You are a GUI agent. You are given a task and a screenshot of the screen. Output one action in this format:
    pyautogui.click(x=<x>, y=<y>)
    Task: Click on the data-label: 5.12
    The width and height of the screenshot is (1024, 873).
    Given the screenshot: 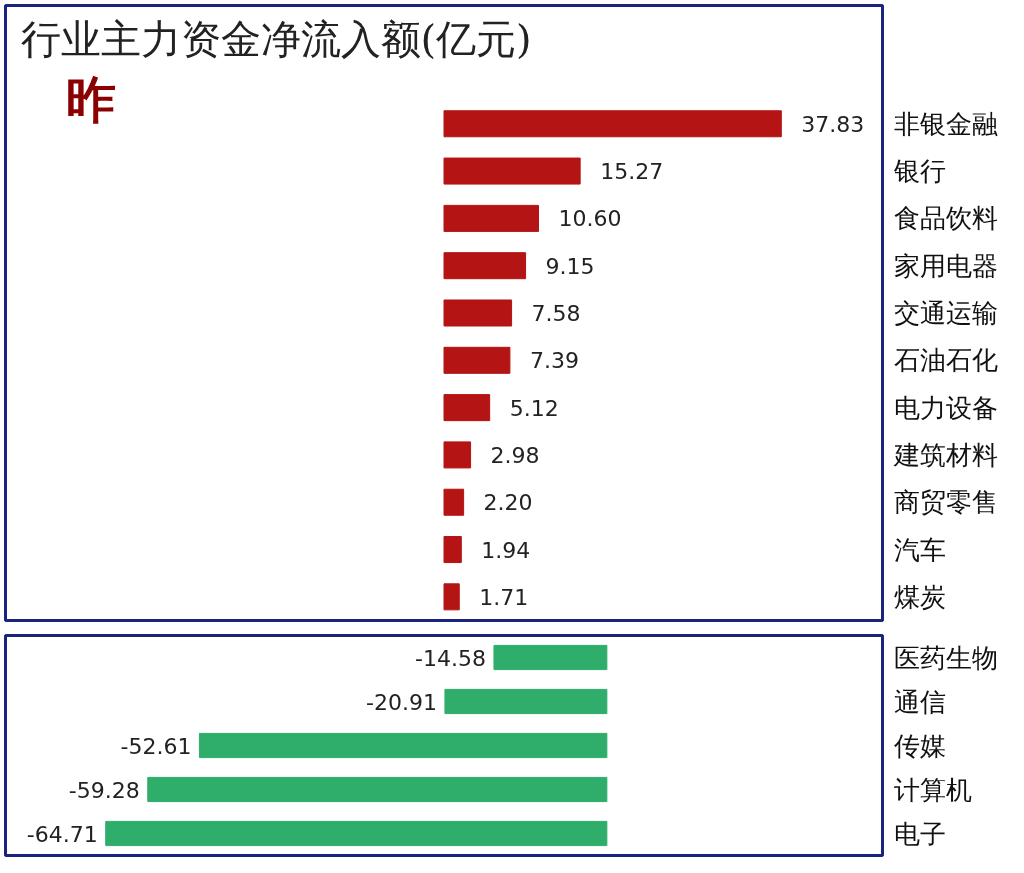 What is the action you would take?
    pyautogui.click(x=534, y=408)
    